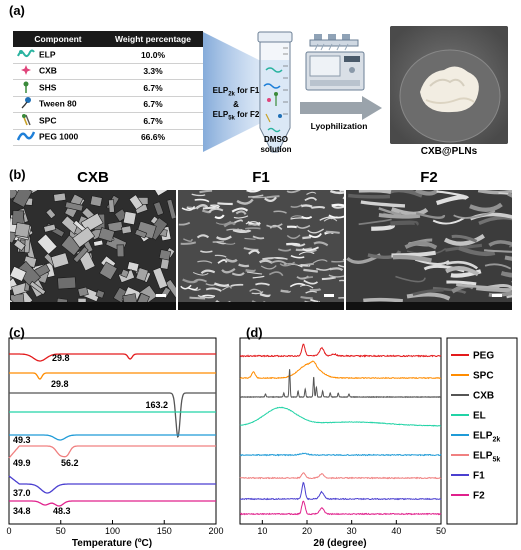 Image resolution: width=521 pixels, height=550 pixels. Describe the element at coordinates (17, 332) in the screenshot. I see `panel-c-label: (c)` at that location.